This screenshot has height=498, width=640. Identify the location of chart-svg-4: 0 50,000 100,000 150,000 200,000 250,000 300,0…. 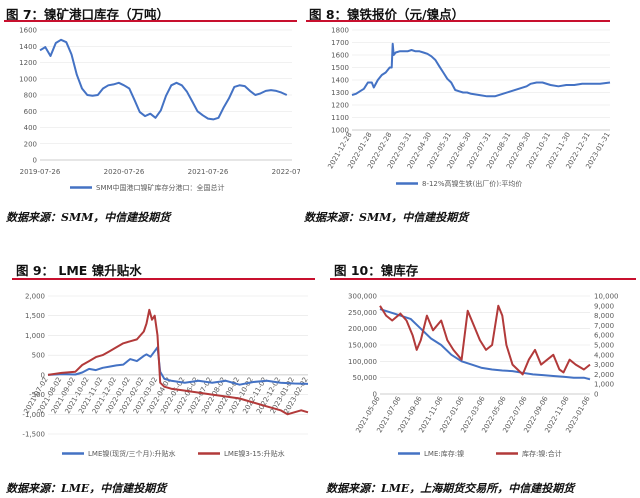
(483, 376).